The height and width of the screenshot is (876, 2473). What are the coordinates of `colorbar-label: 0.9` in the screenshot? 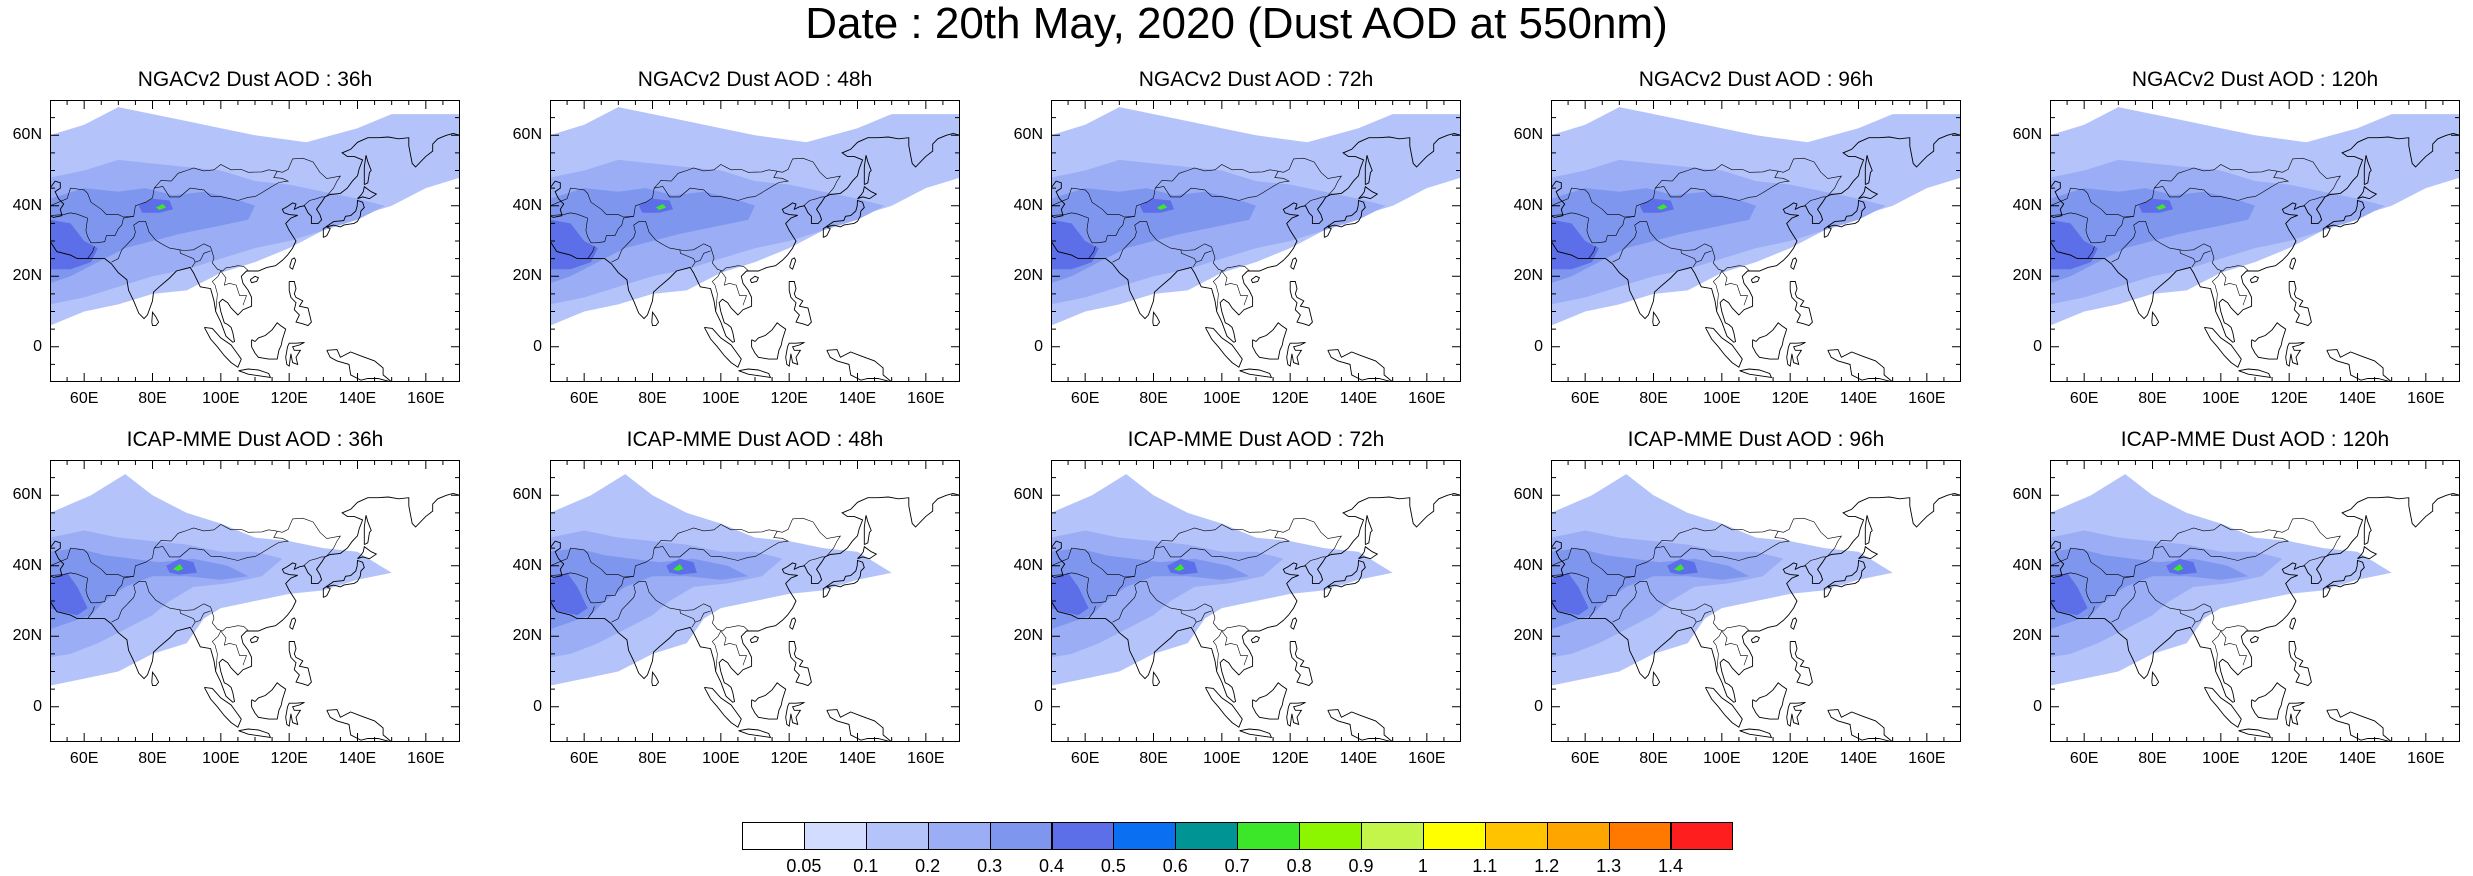 It's located at (1361, 866).